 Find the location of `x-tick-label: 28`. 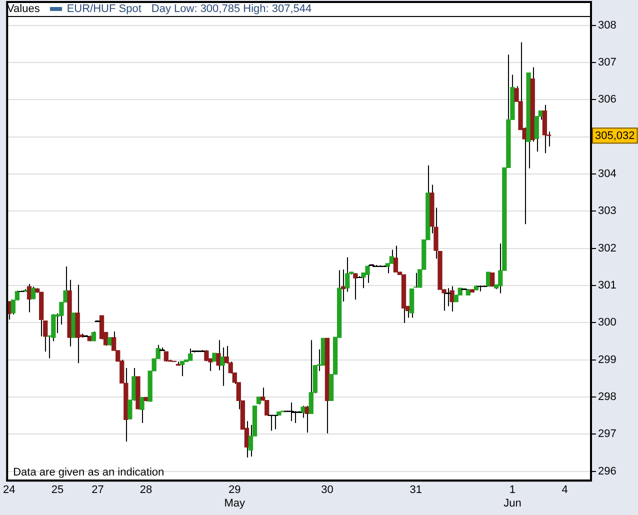

x-tick-label: 28 is located at coordinates (146, 490).